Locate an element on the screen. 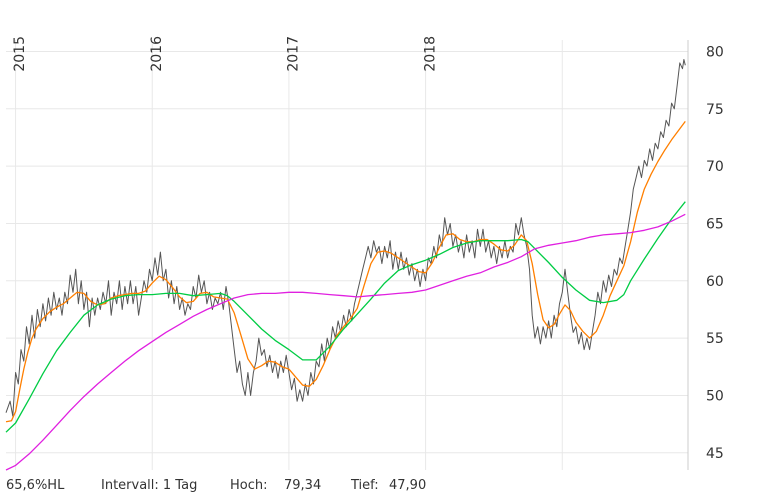 The image size is (763, 500). high-value: 79,34 is located at coordinates (303, 485).